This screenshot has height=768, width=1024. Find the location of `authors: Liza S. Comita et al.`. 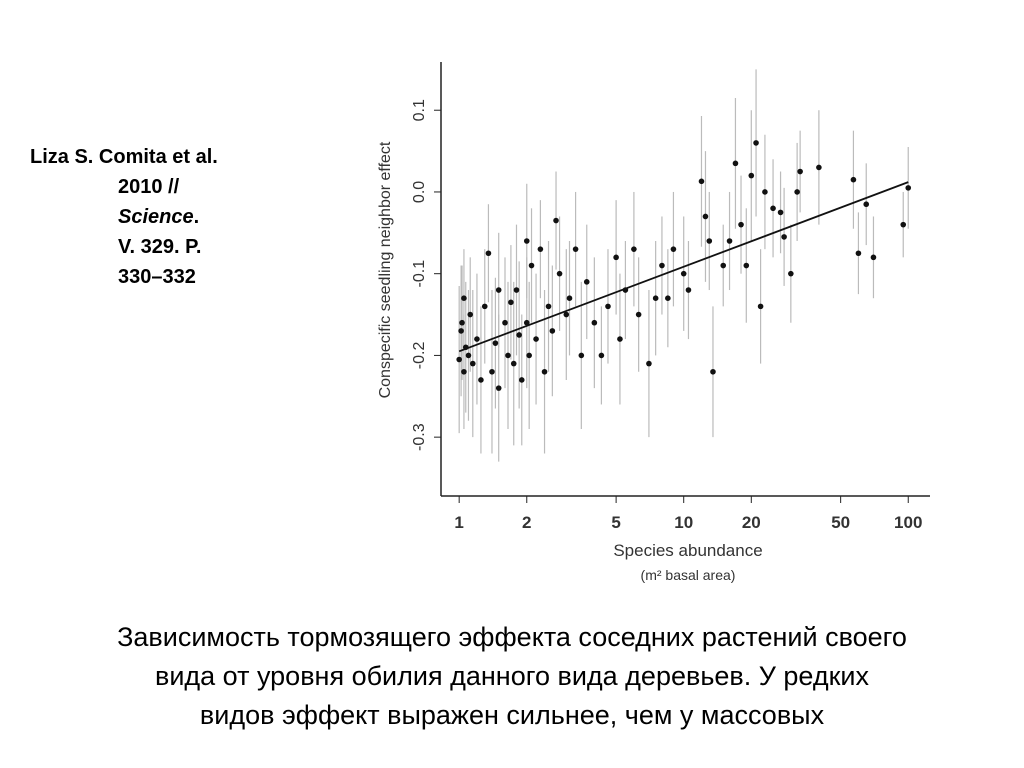

authors: Liza S. Comita et al. is located at coordinates (124, 157).